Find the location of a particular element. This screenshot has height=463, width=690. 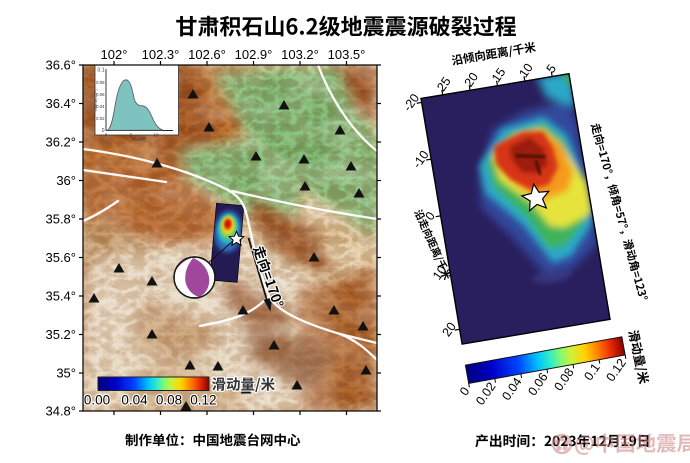

svg-text: 36.2° is located at coordinates (60, 142).